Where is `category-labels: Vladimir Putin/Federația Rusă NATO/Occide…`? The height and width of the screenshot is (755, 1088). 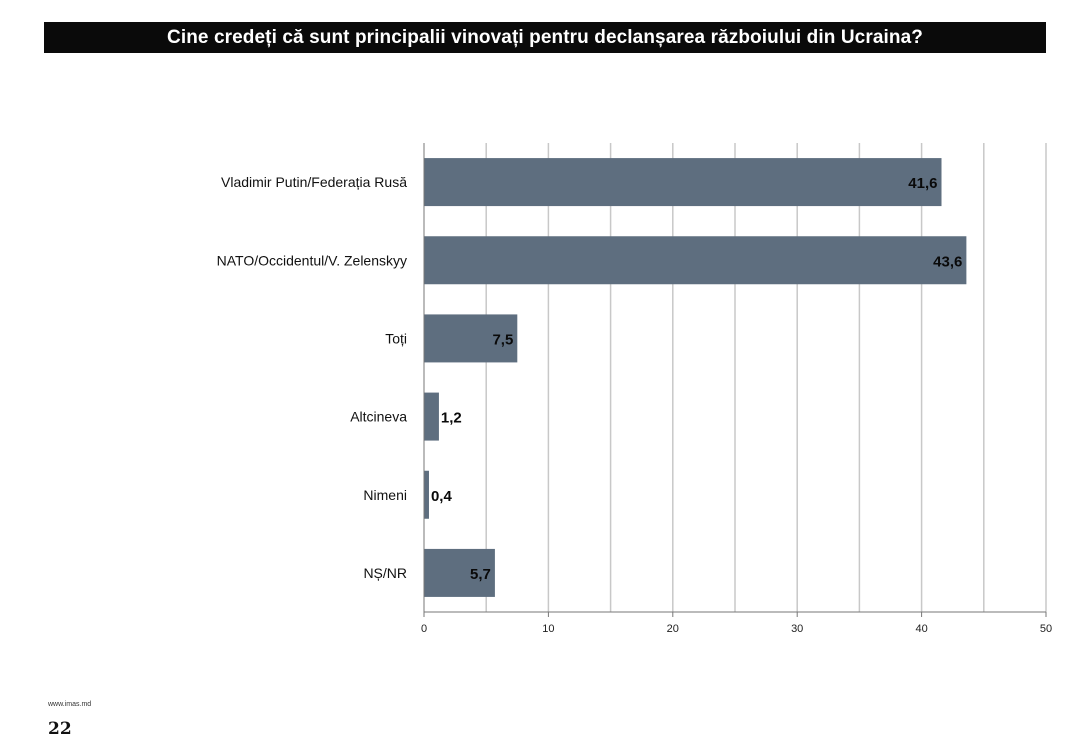
category-labels: Vladimir Putin/Federația Rusă NATO/Occide… is located at coordinates (312, 377).